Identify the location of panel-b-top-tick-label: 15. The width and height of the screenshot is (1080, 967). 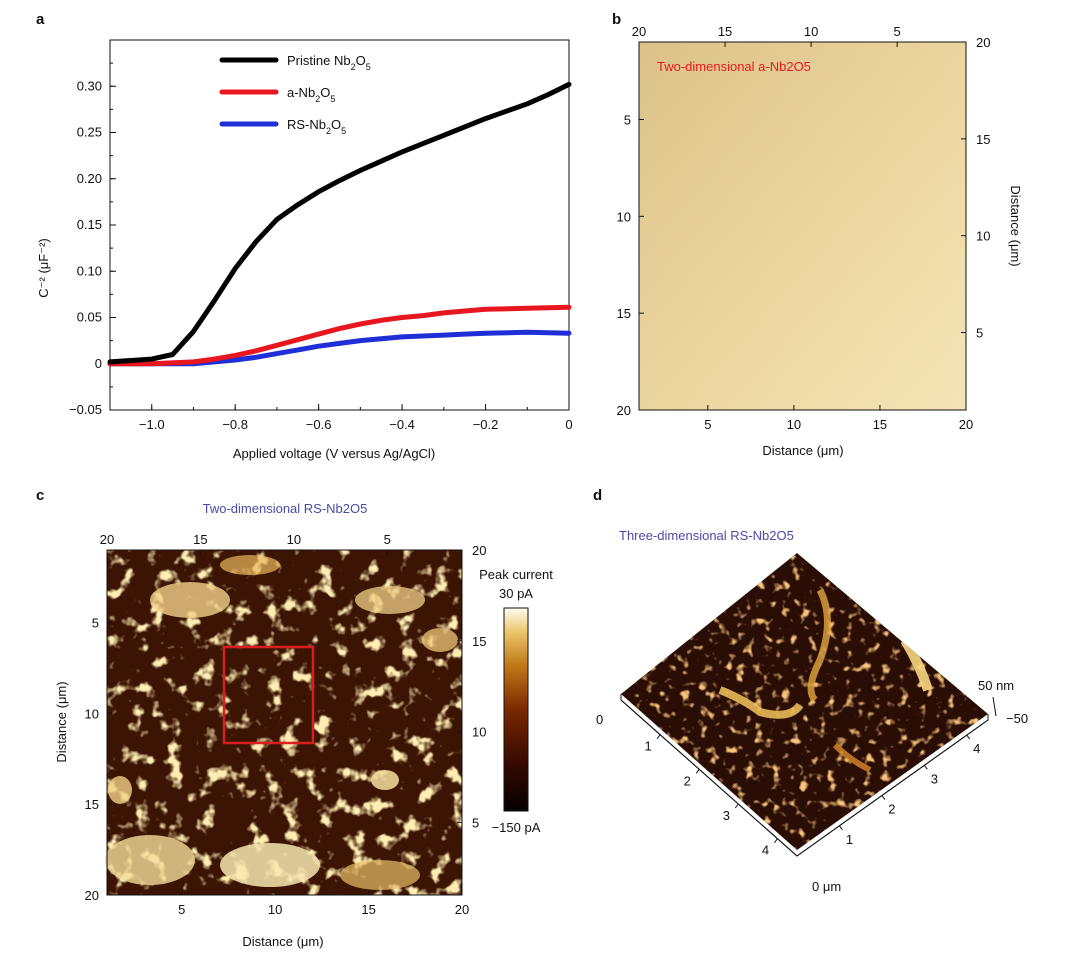
(725, 31).